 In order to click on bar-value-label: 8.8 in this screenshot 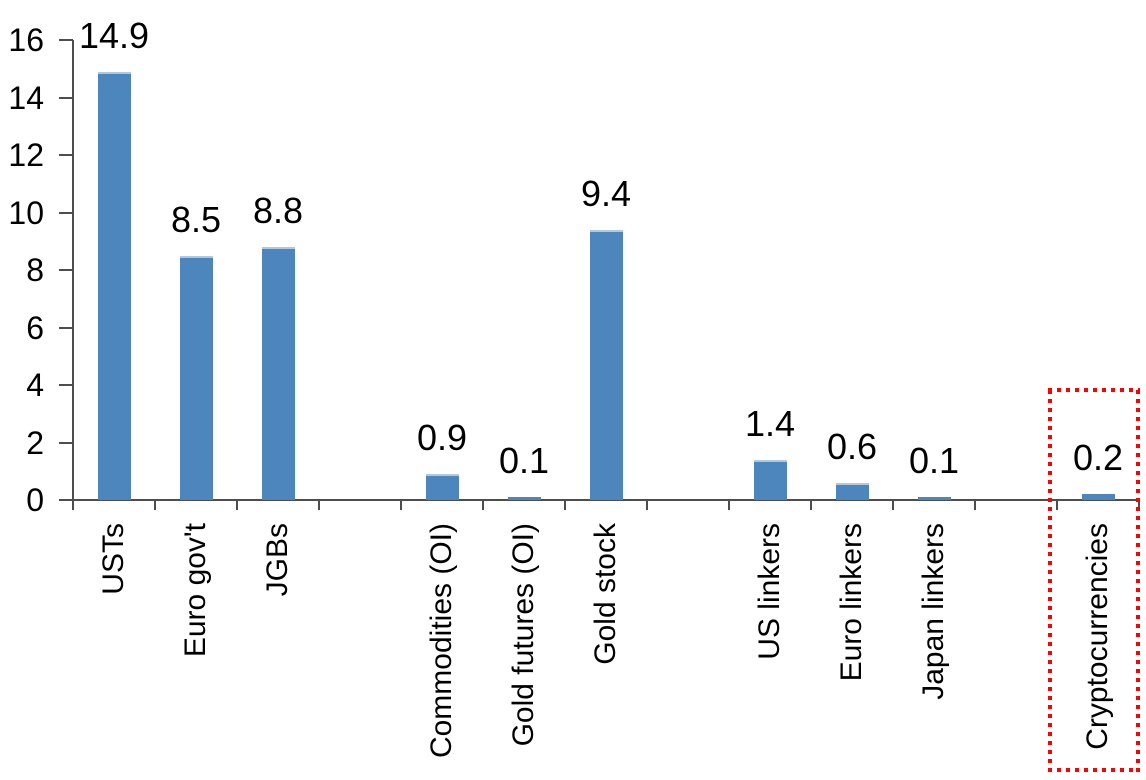, I will do `click(278, 210)`.